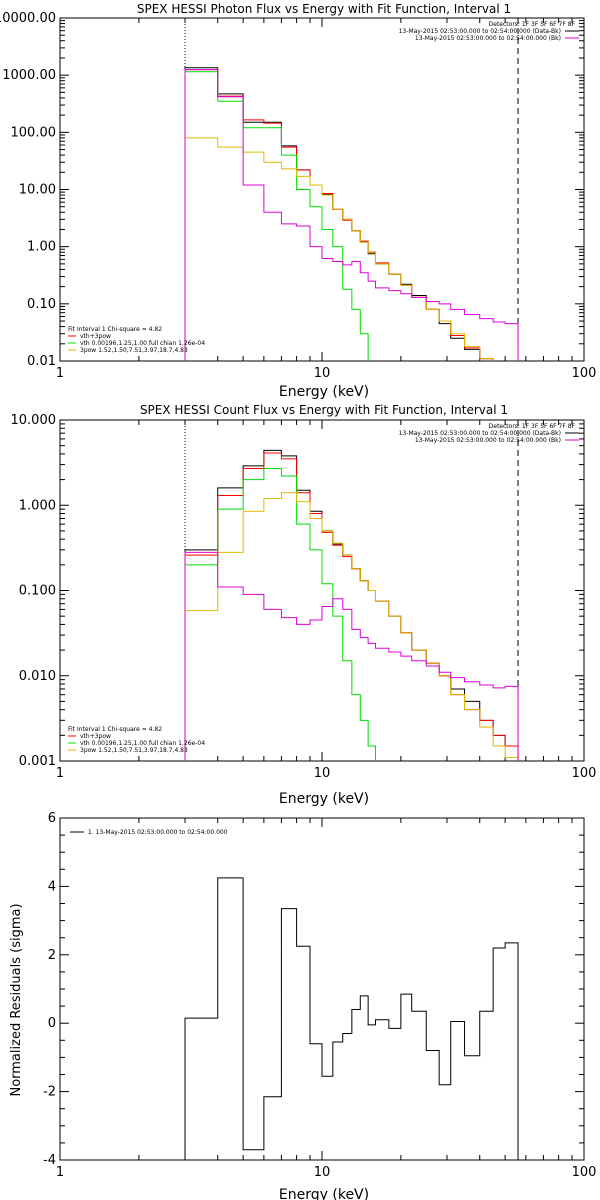 The image size is (600, 1200). Describe the element at coordinates (52, 1023) in the screenshot. I see `y-tick-label: 0` at that location.